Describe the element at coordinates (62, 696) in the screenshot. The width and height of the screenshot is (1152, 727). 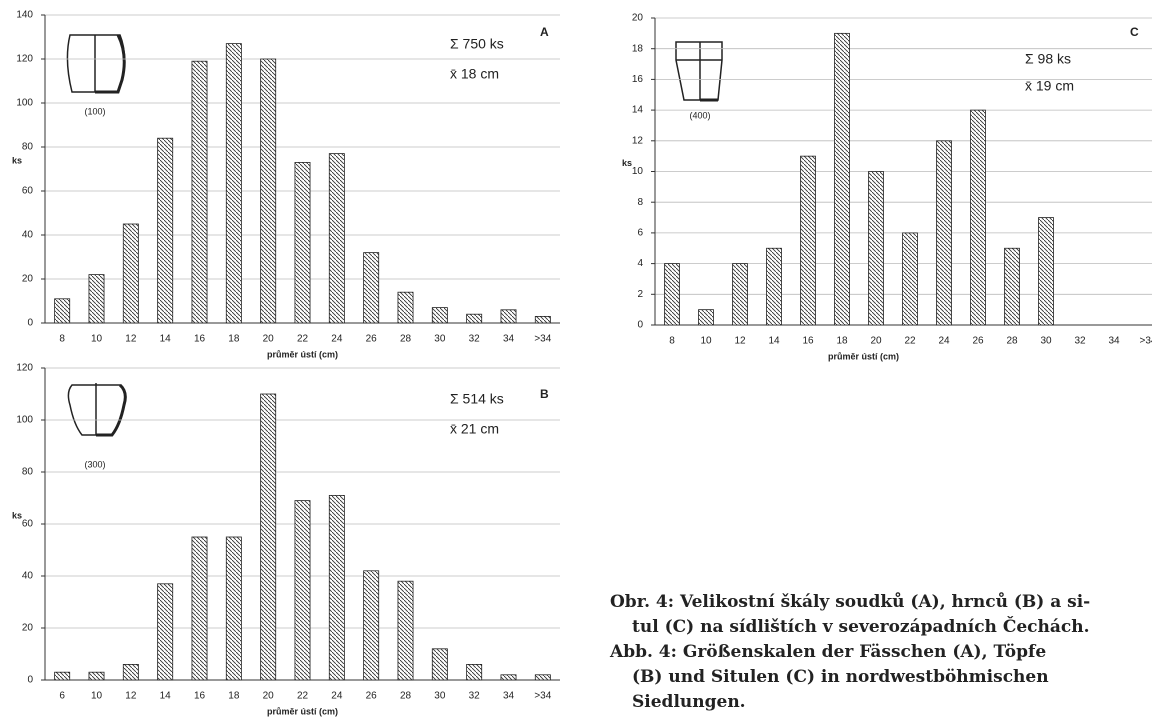
I see `x-tick-label: 6` at that location.